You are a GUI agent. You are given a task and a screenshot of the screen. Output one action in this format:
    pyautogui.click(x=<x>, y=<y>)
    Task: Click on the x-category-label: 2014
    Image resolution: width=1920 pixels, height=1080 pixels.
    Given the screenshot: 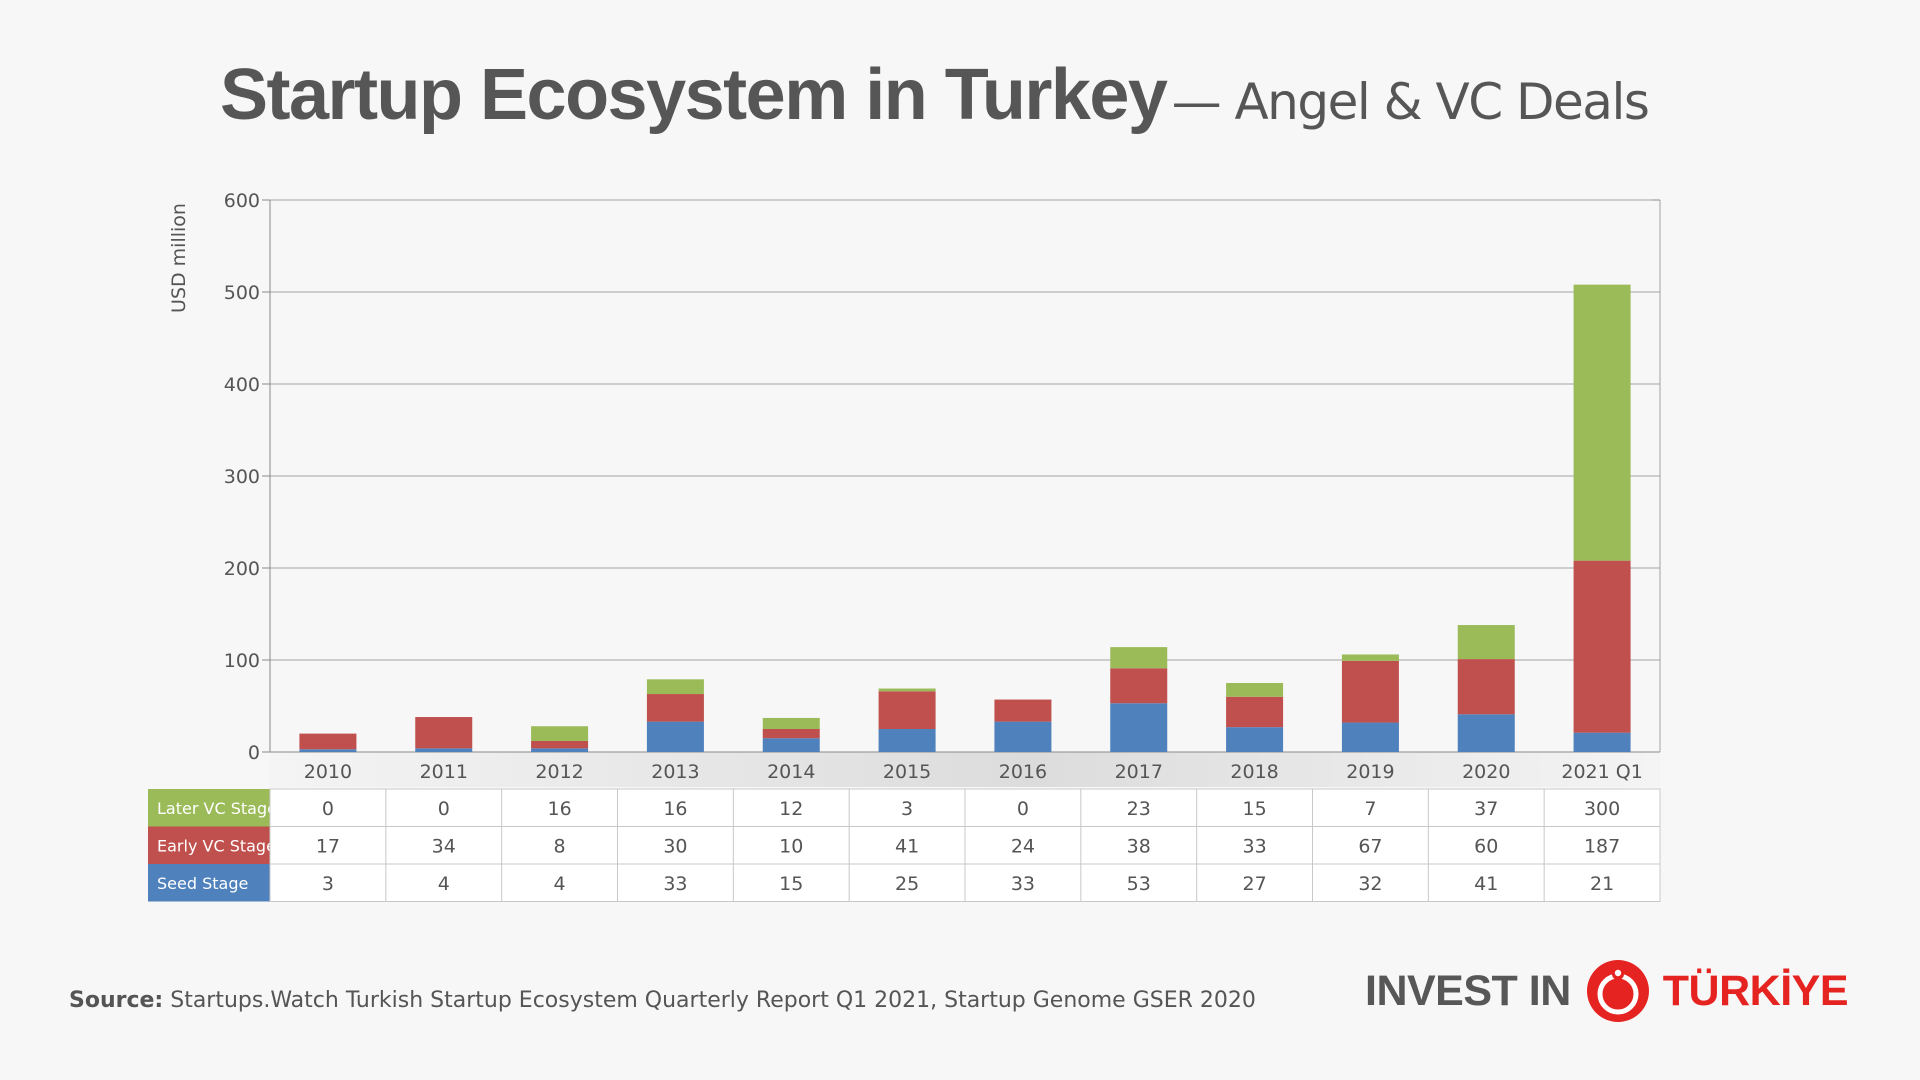 What is the action you would take?
    pyautogui.click(x=791, y=772)
    